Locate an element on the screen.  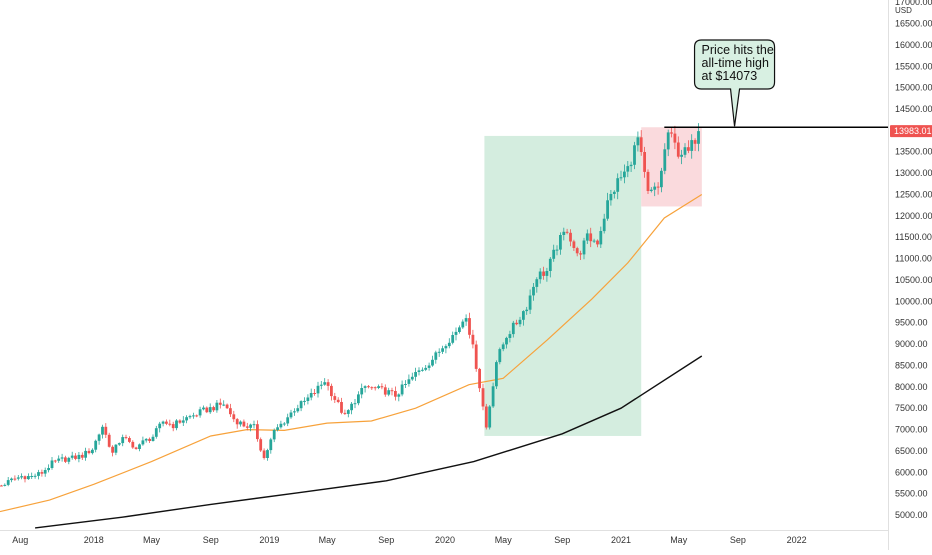
last-price-marker is located at coordinates (911, 131).